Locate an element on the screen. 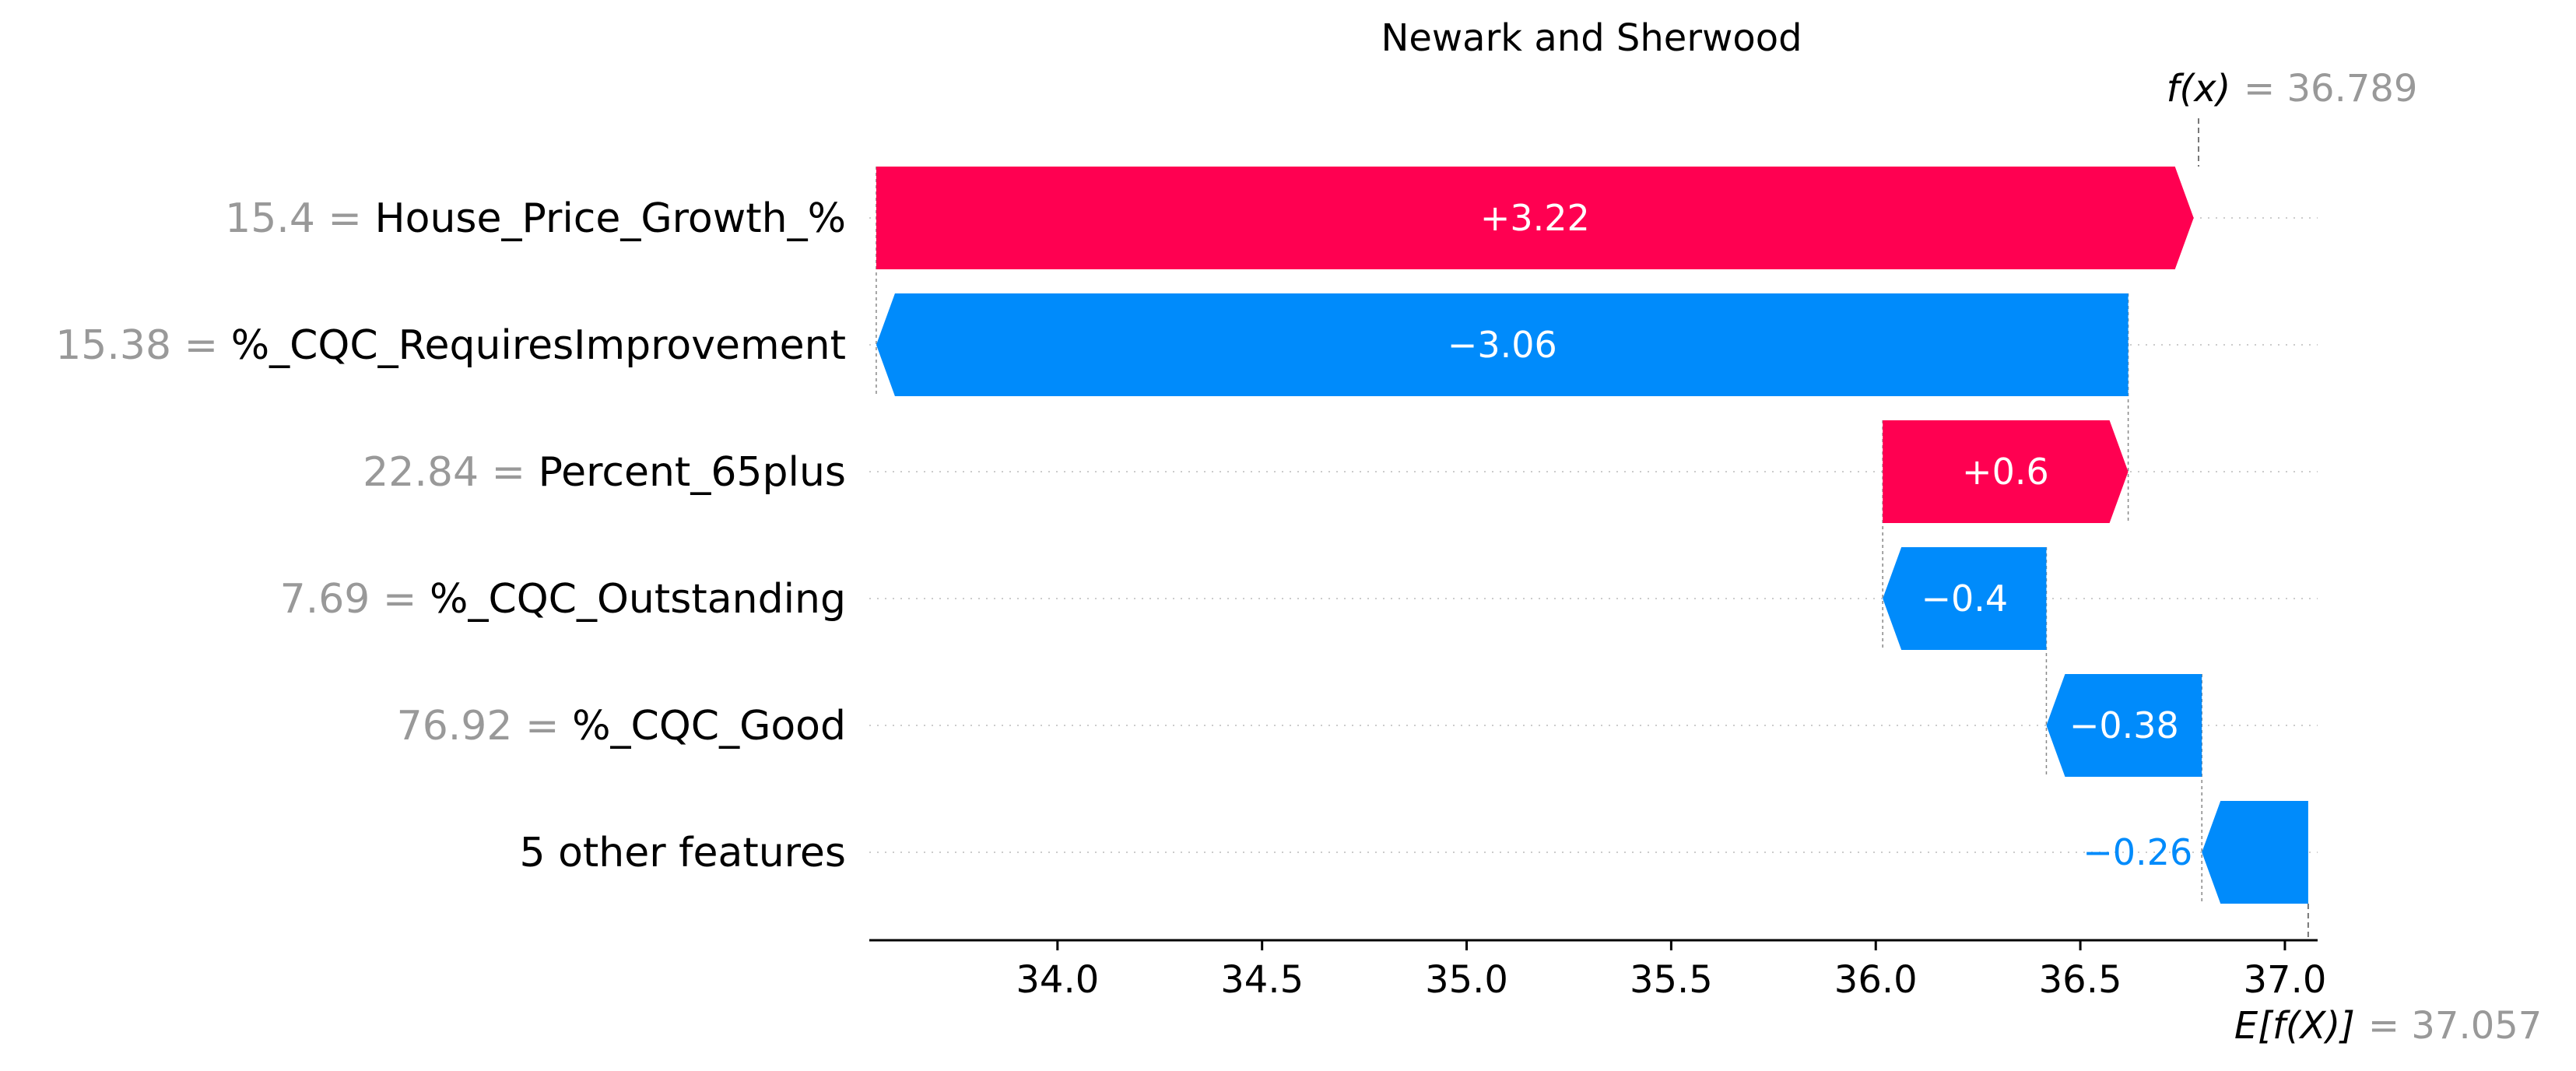 This screenshot has width=2576, height=1071. feature-label: 15.4 = House_Price_Growth_% is located at coordinates (536, 219).